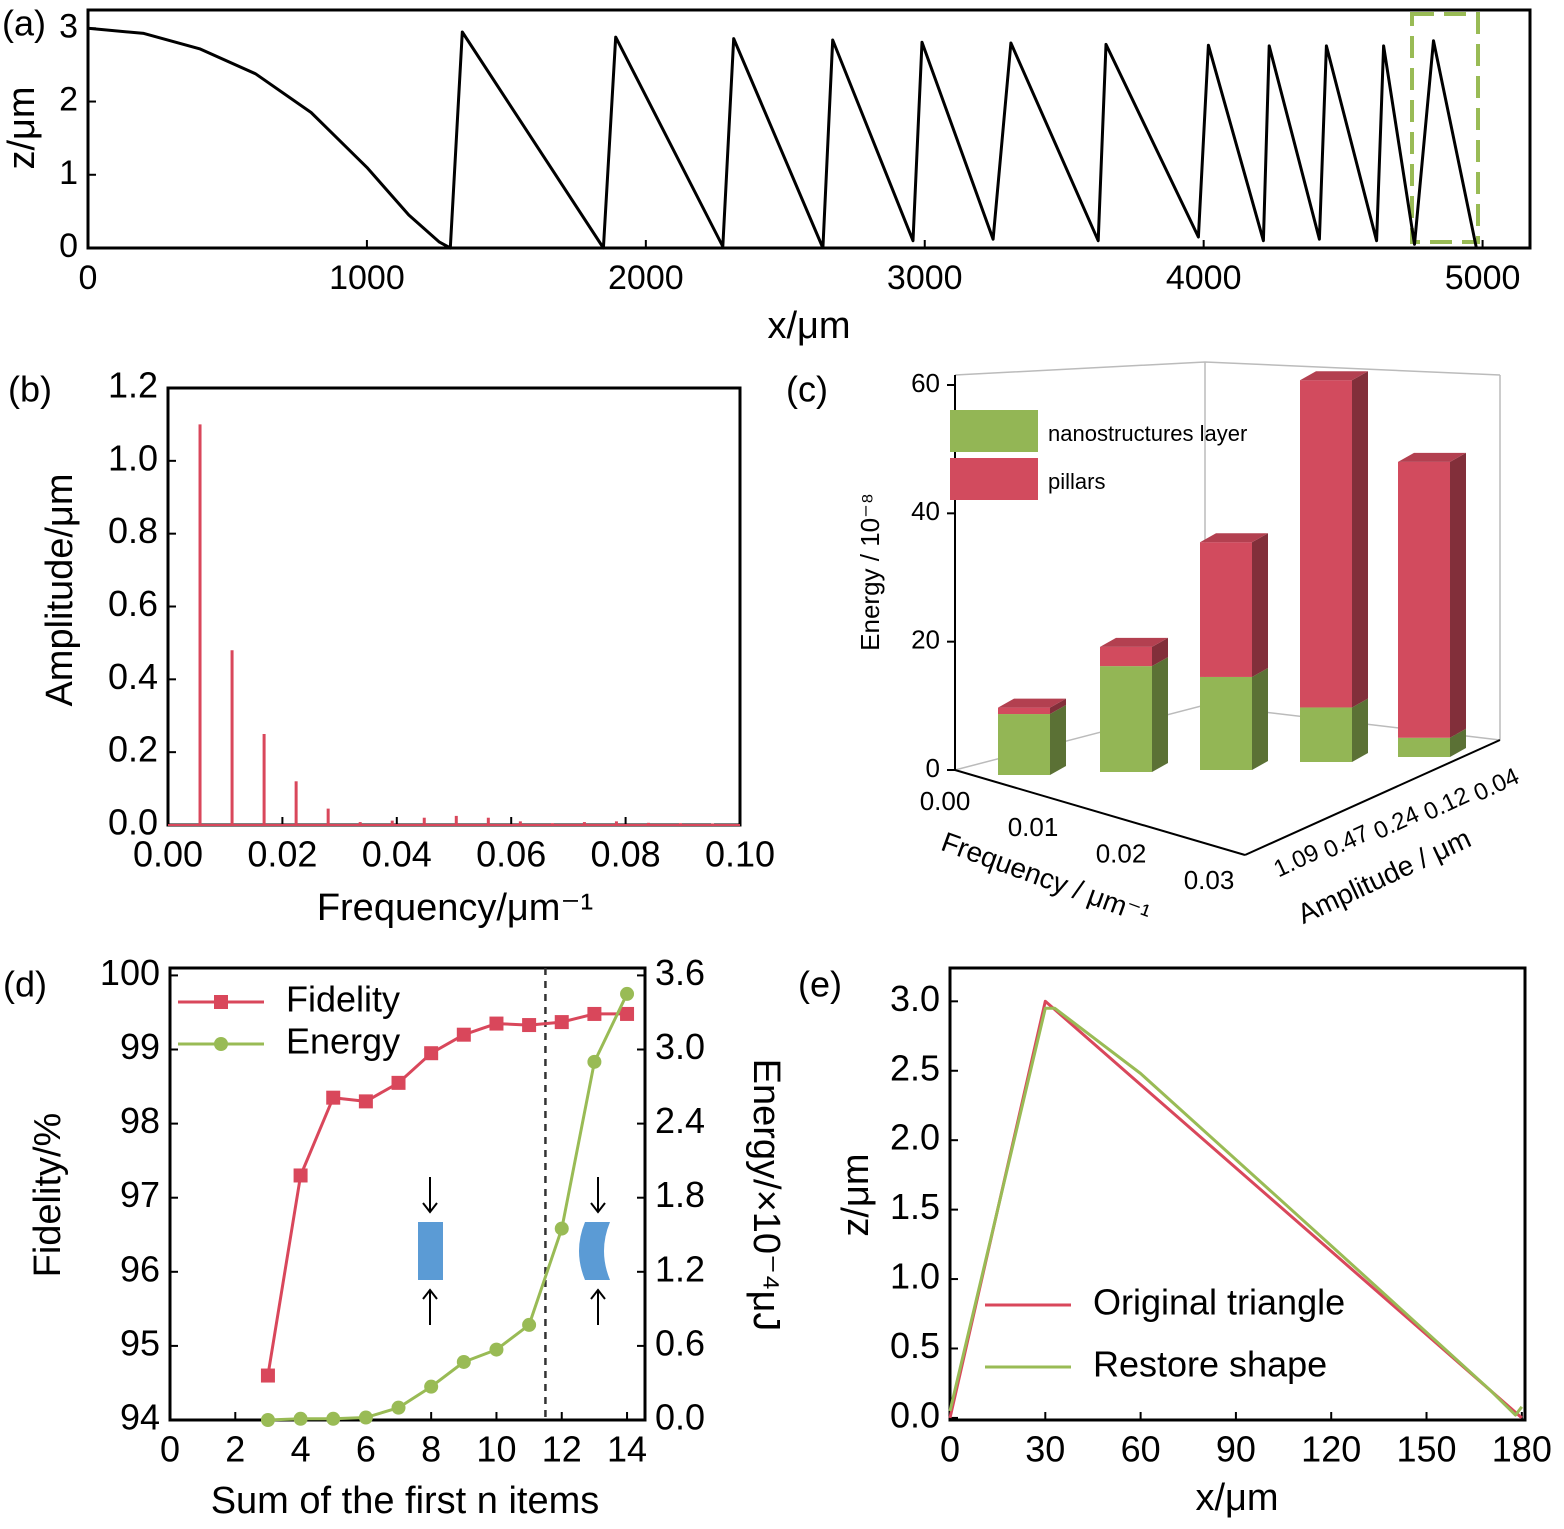  I want to click on data-line, so click(1235, 1211).